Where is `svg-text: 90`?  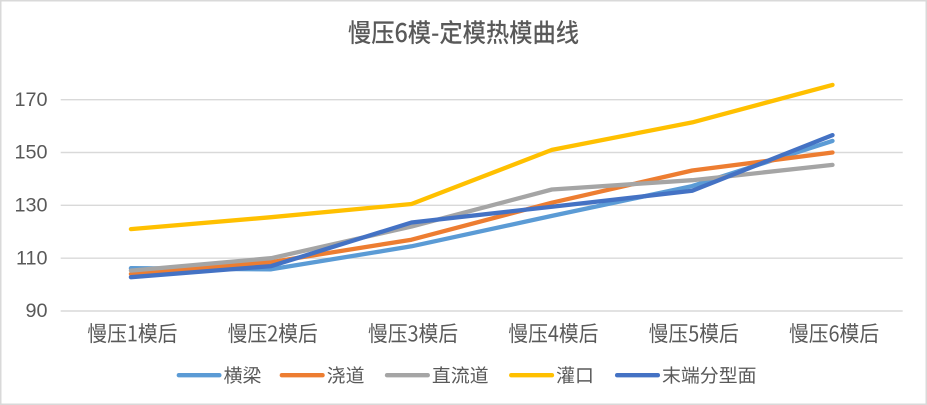
svg-text: 90 is located at coordinates (36, 311).